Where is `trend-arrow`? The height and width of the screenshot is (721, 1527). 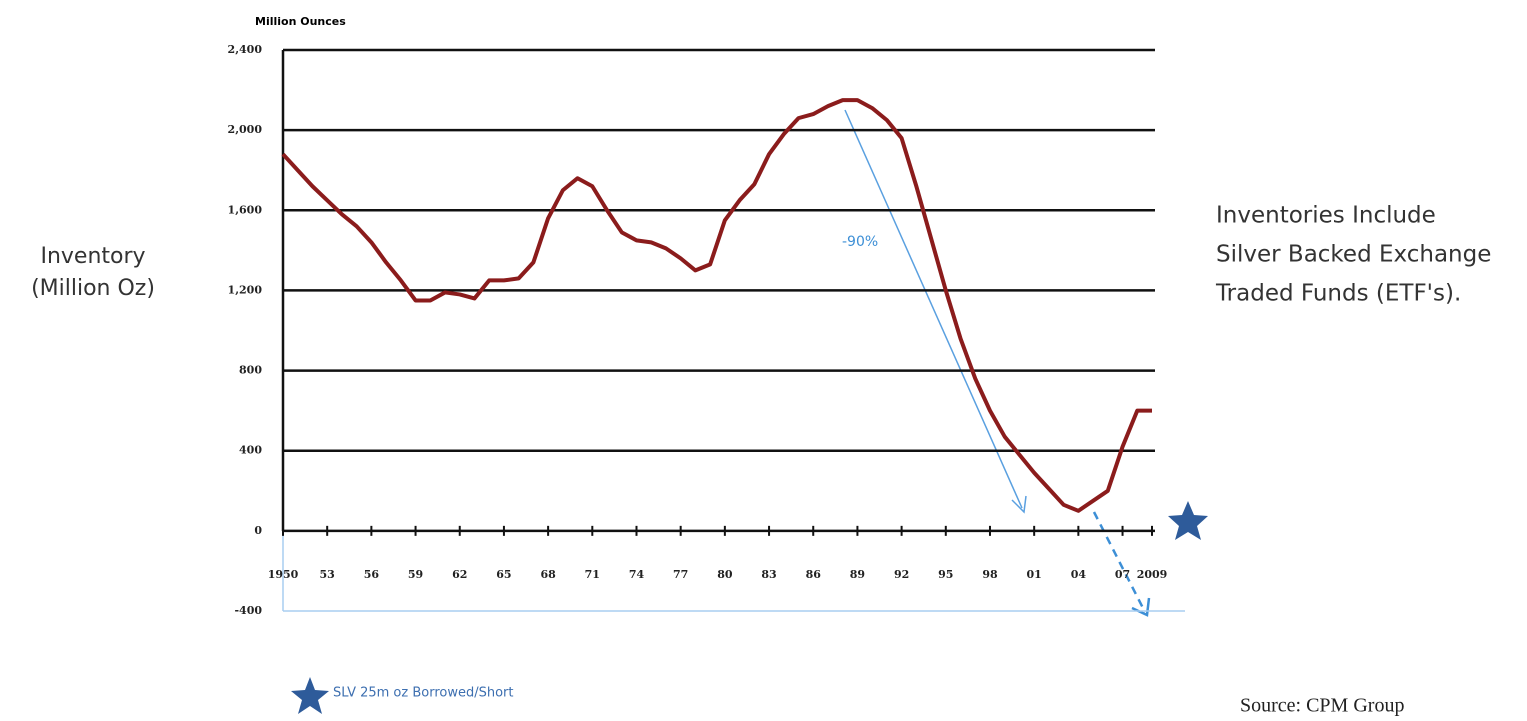 trend-arrow is located at coordinates (933, 309).